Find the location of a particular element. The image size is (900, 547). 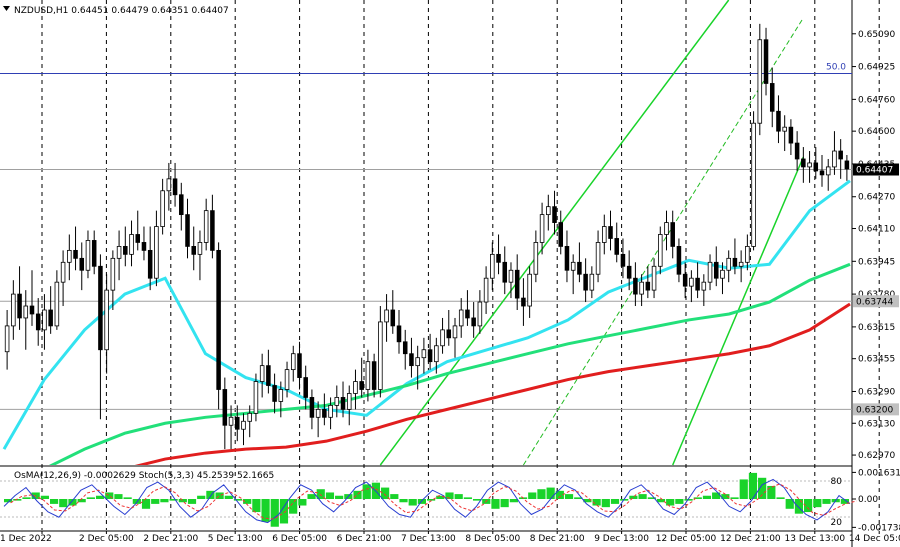

last-price-box is located at coordinates (876, 169).